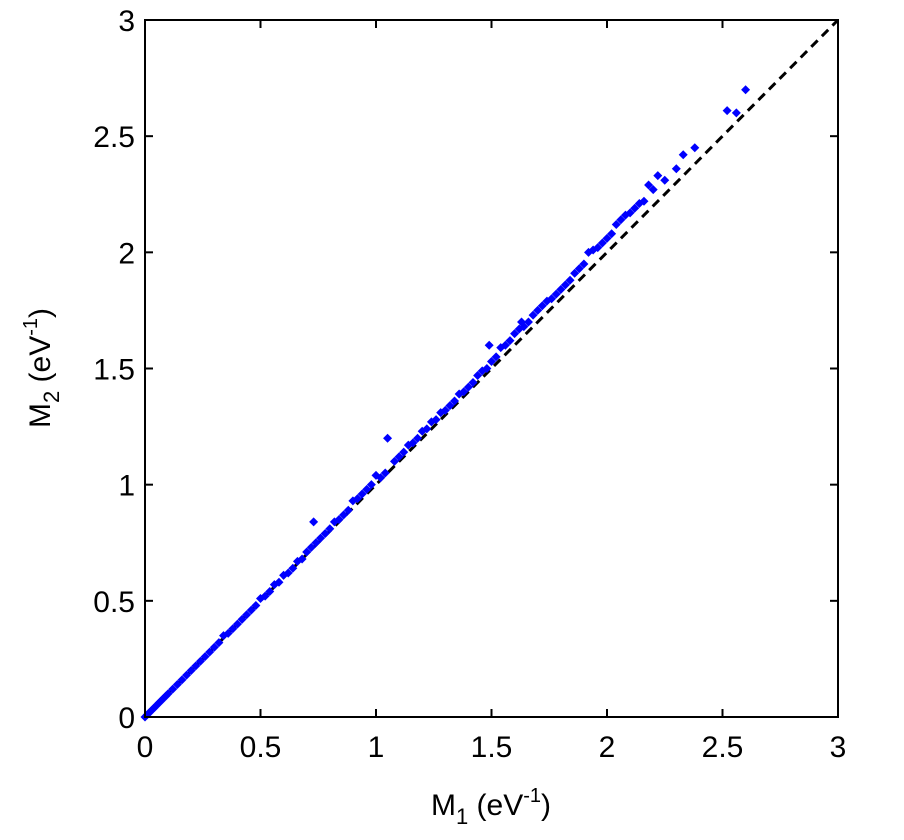 The width and height of the screenshot is (904, 840). Describe the element at coordinates (492, 747) in the screenshot. I see `x-tick-label: 1.5` at that location.